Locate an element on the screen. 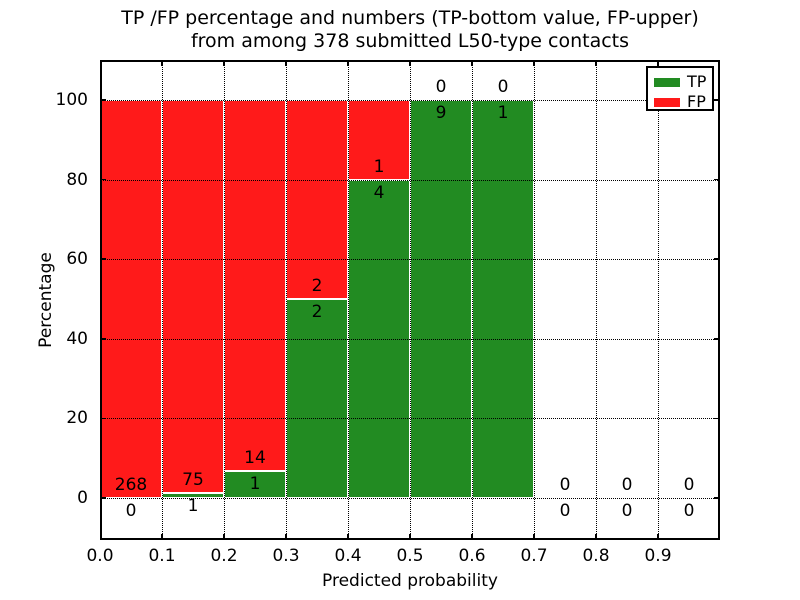 Image resolution: width=800 pixels, height=600 pixels. x-tick-bottom-0.2 is located at coordinates (224, 537).